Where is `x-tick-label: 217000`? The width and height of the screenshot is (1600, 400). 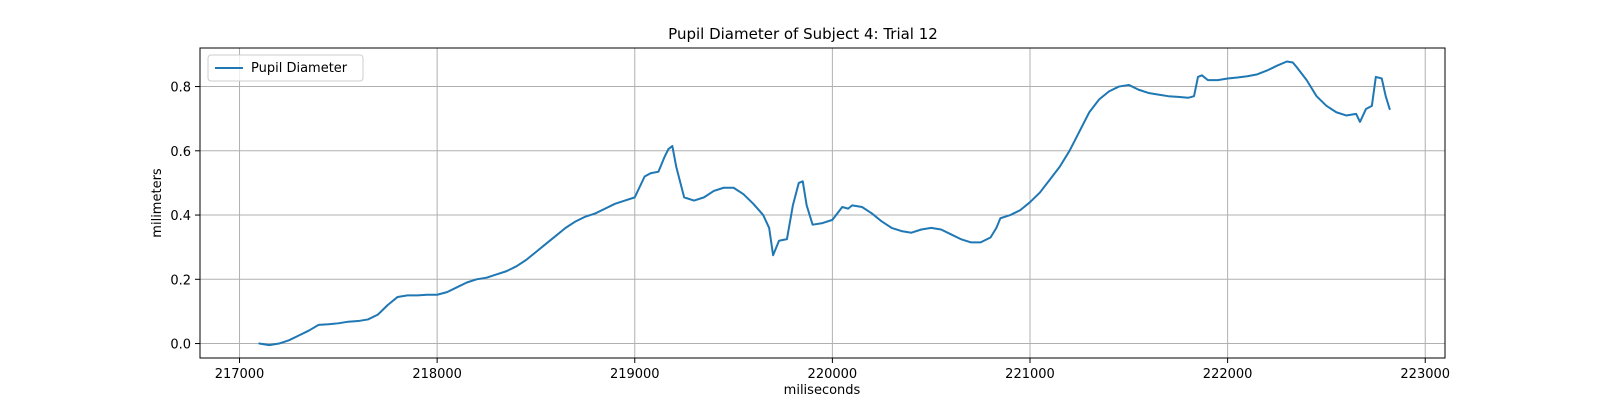
x-tick-label: 217000 is located at coordinates (240, 374).